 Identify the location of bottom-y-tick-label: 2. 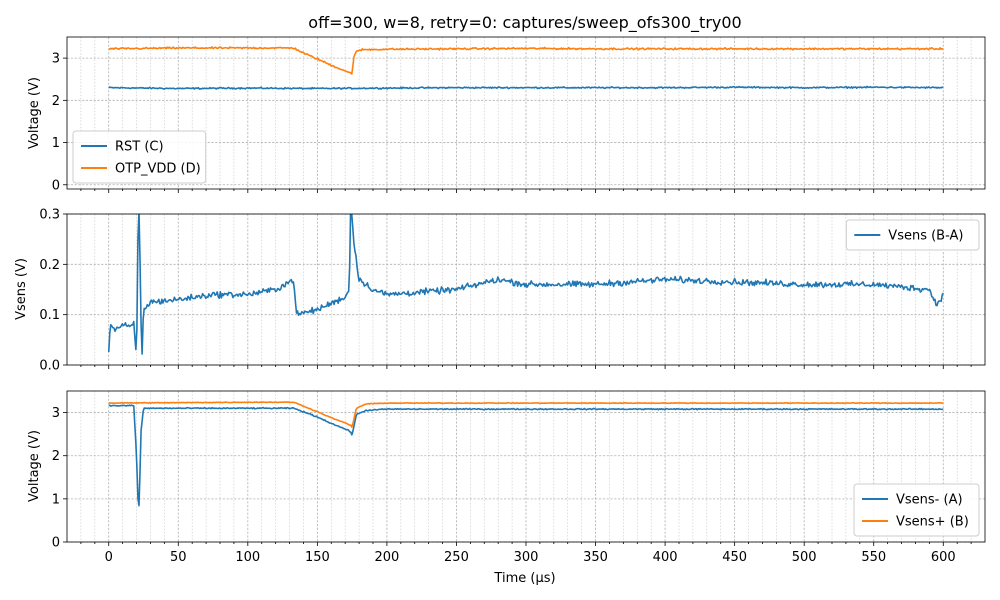
(56, 456).